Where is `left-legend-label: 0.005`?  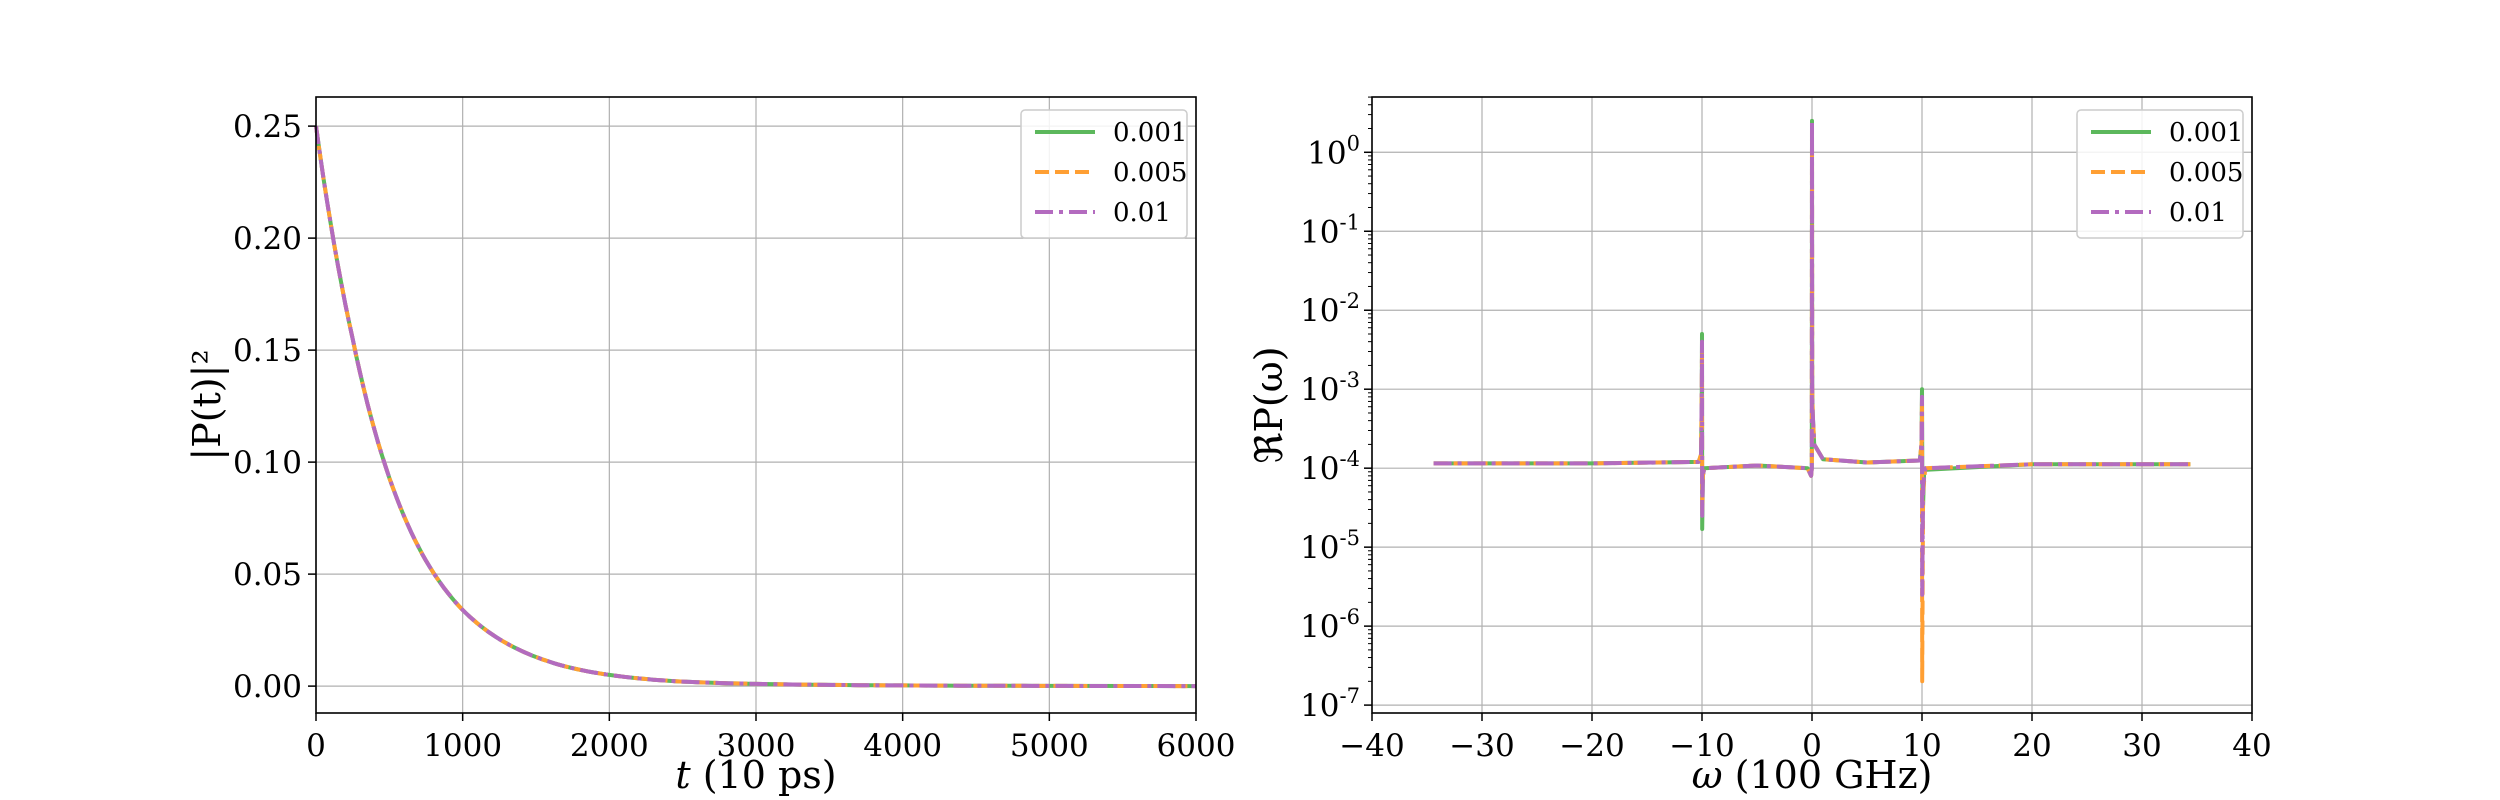 left-legend-label: 0.005 is located at coordinates (1150, 173).